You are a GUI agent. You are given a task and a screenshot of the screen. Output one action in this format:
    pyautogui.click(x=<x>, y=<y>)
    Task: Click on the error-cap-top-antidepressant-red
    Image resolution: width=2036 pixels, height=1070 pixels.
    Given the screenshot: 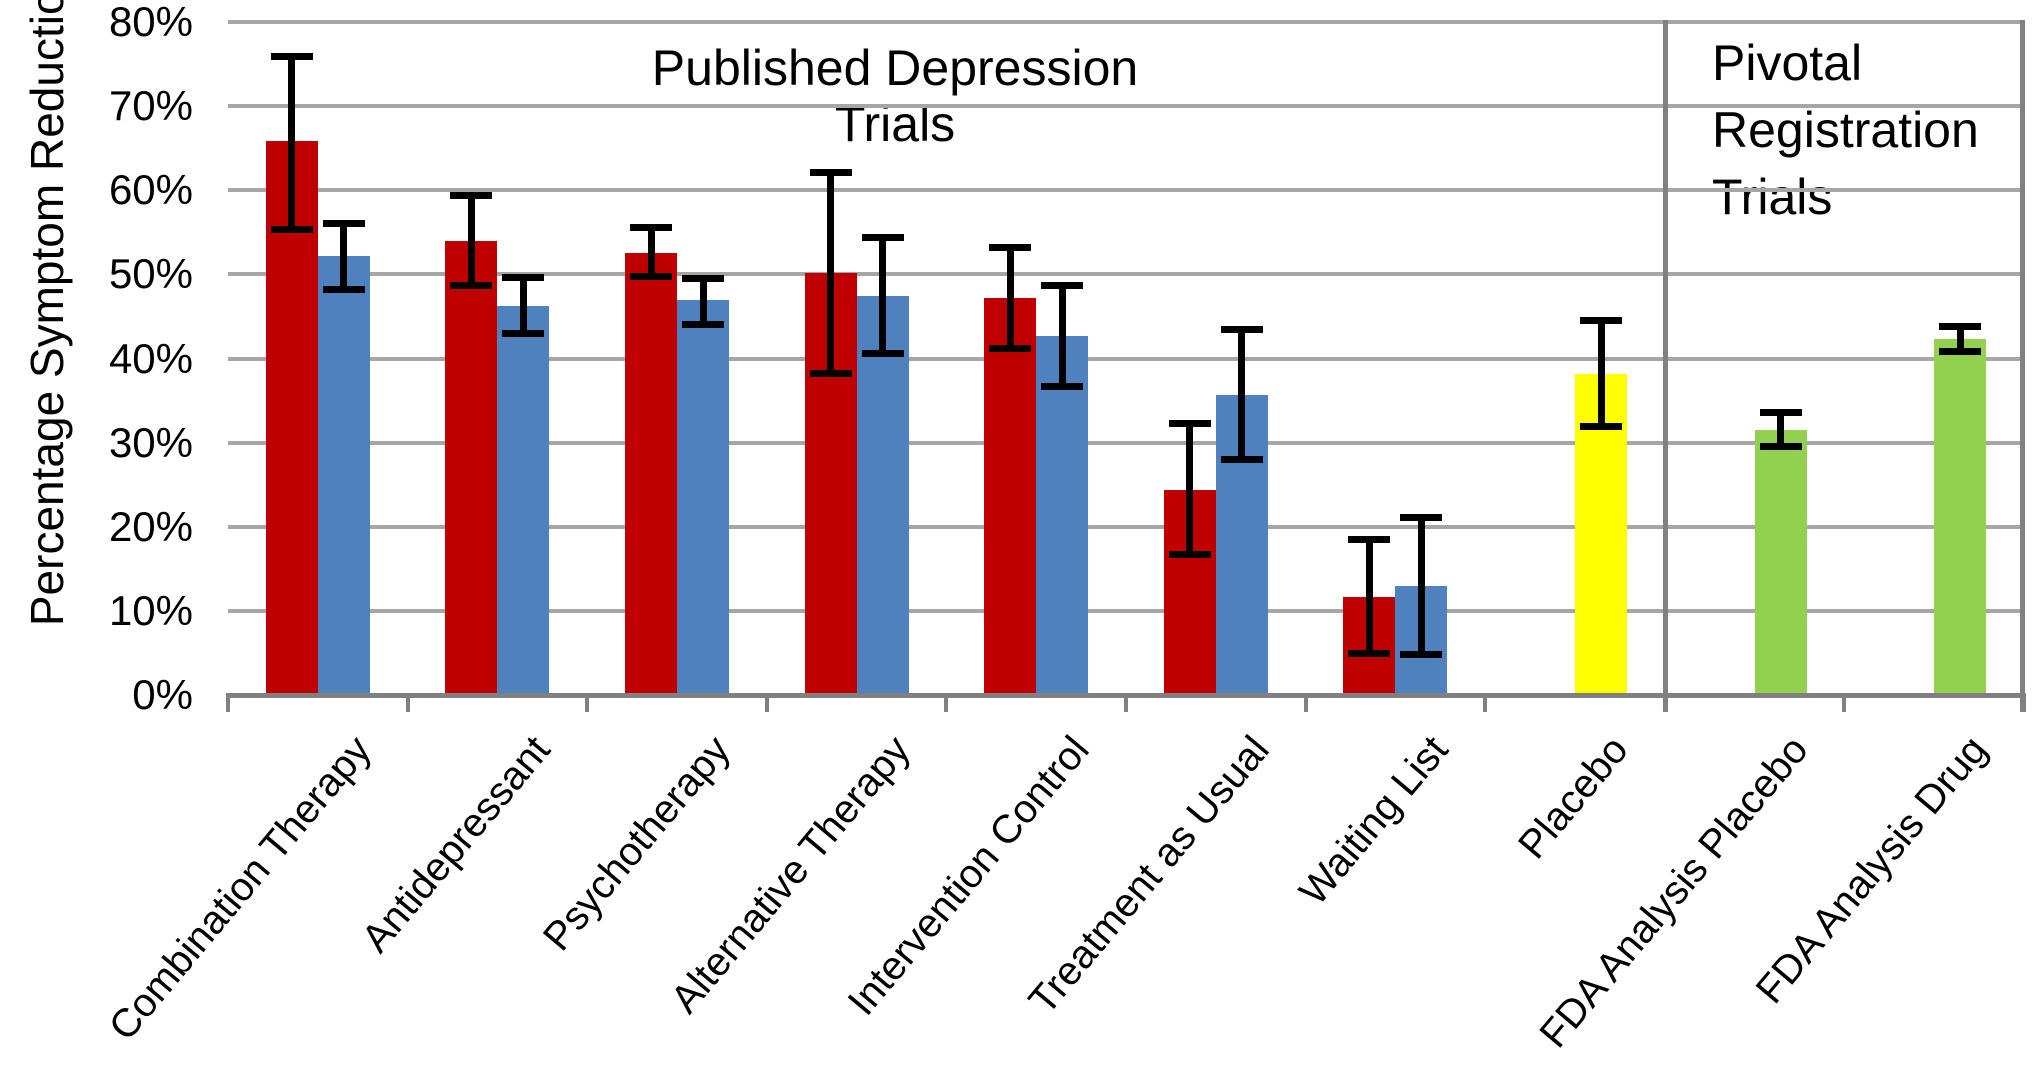 What is the action you would take?
    pyautogui.click(x=471, y=196)
    